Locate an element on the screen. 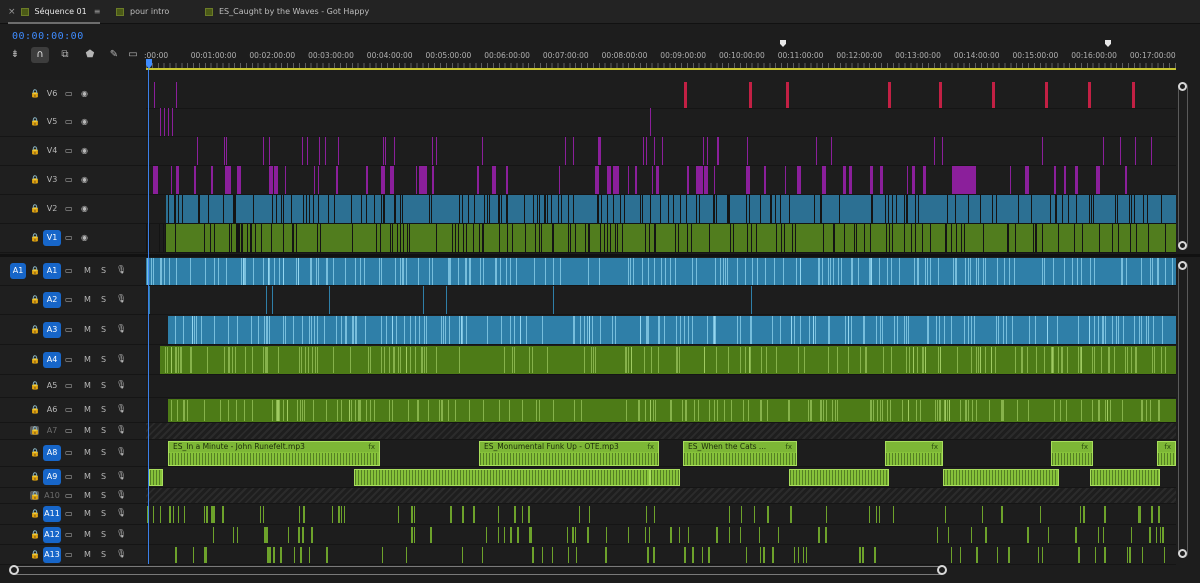 This screenshot has width=1200, height=583. track-name-a13: A13 is located at coordinates (52, 555).